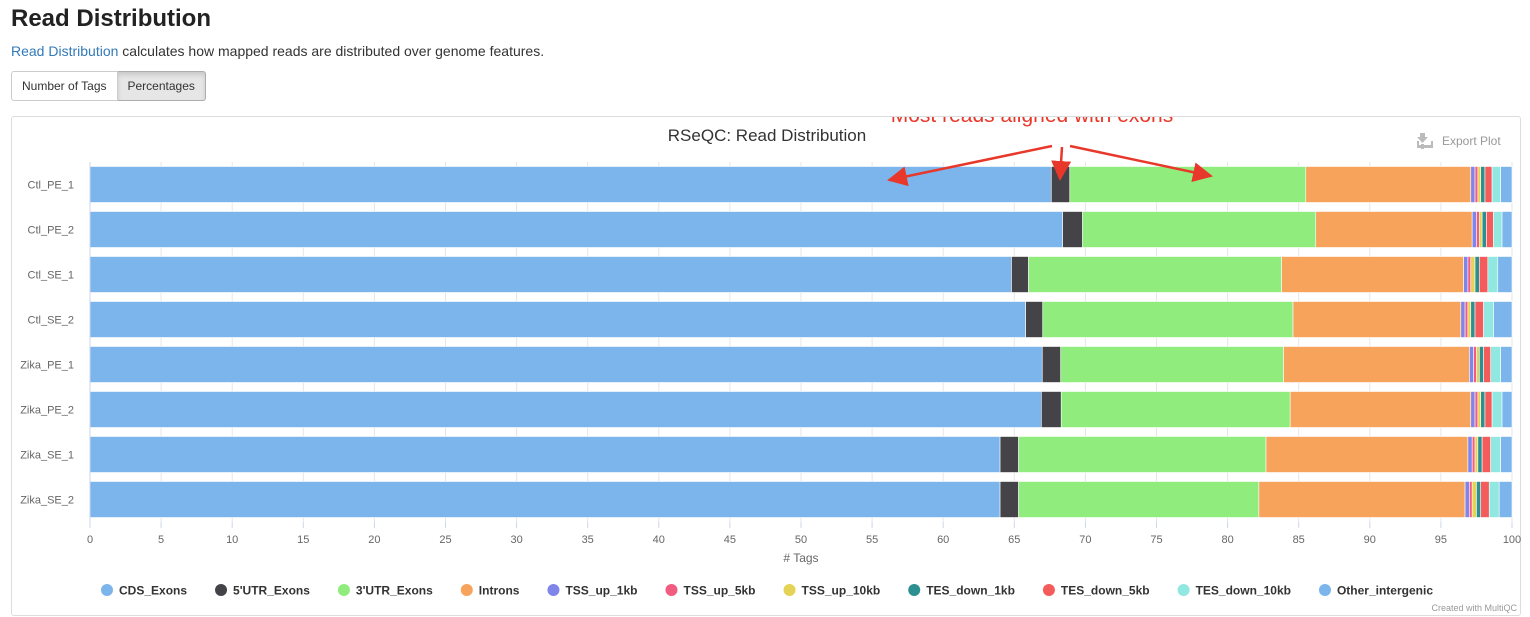  Describe the element at coordinates (385, 591) in the screenshot. I see `legend-item-3-utr-exons: 3'UTR_Exons` at that location.